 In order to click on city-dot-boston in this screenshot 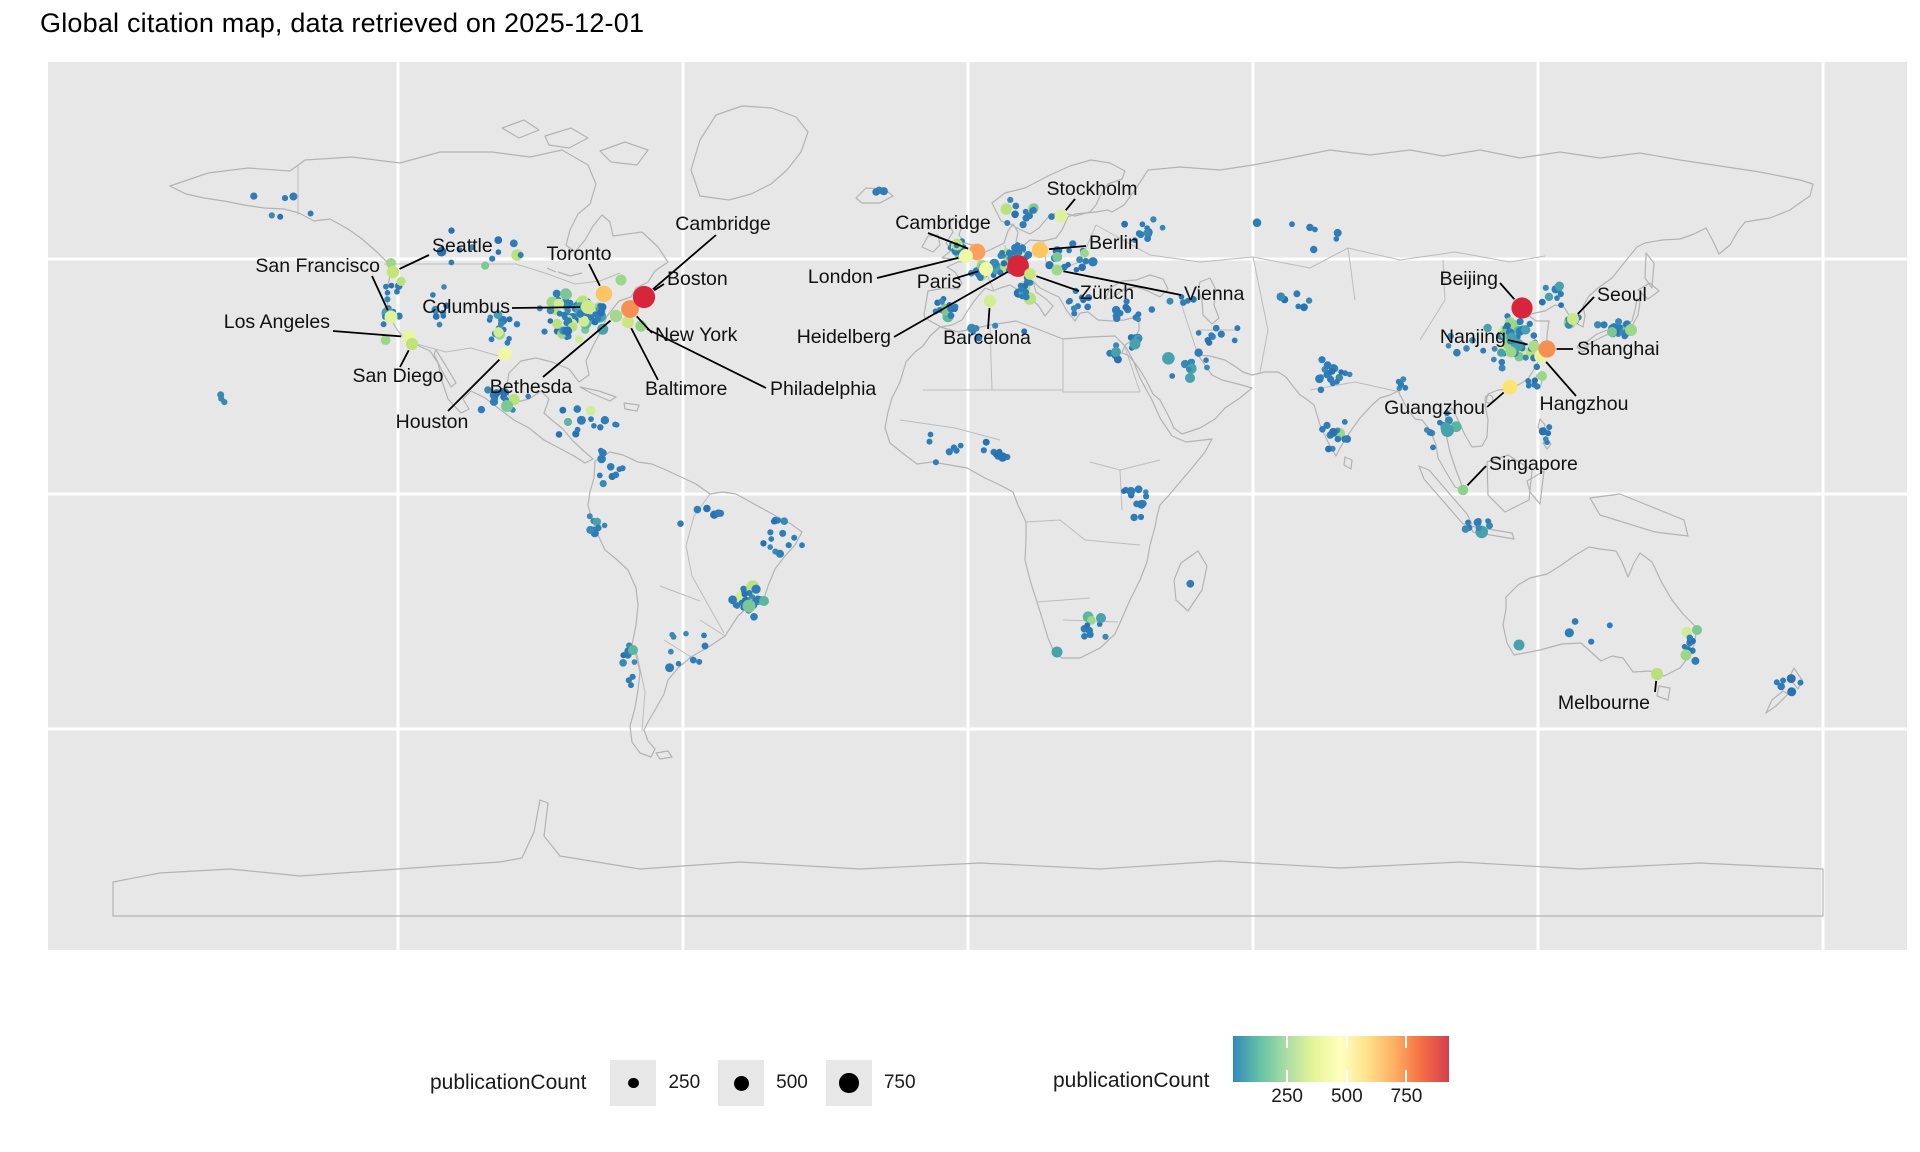, I will do `click(644, 297)`.